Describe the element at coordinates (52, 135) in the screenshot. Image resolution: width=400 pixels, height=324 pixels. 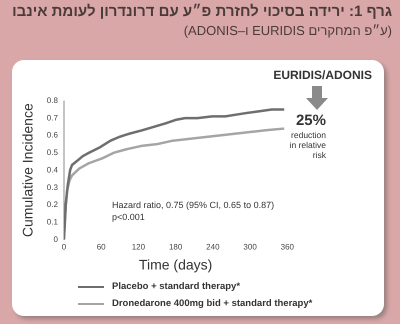
I see `y-tick-label: 0.6` at that location.